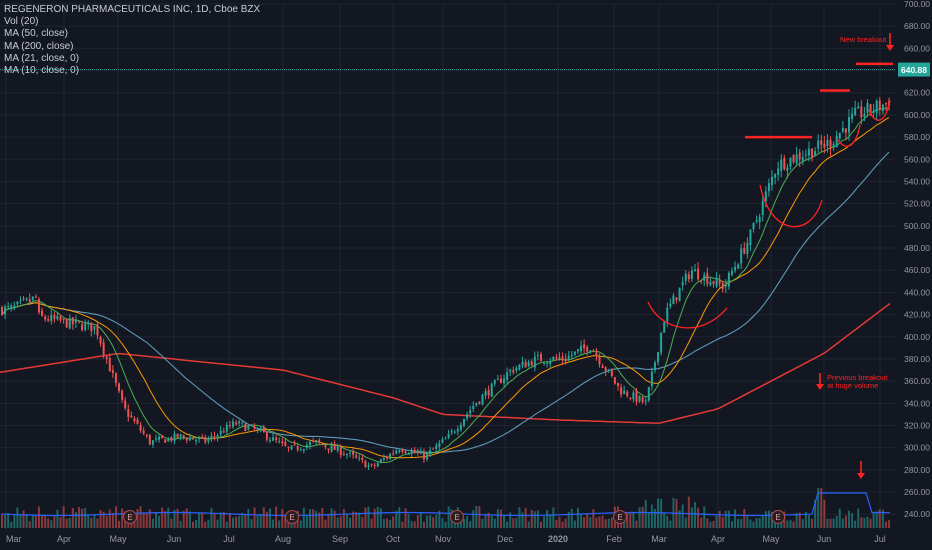 The width and height of the screenshot is (932, 550). Describe the element at coordinates (687, 315) in the screenshot. I see `cup-curve` at that location.